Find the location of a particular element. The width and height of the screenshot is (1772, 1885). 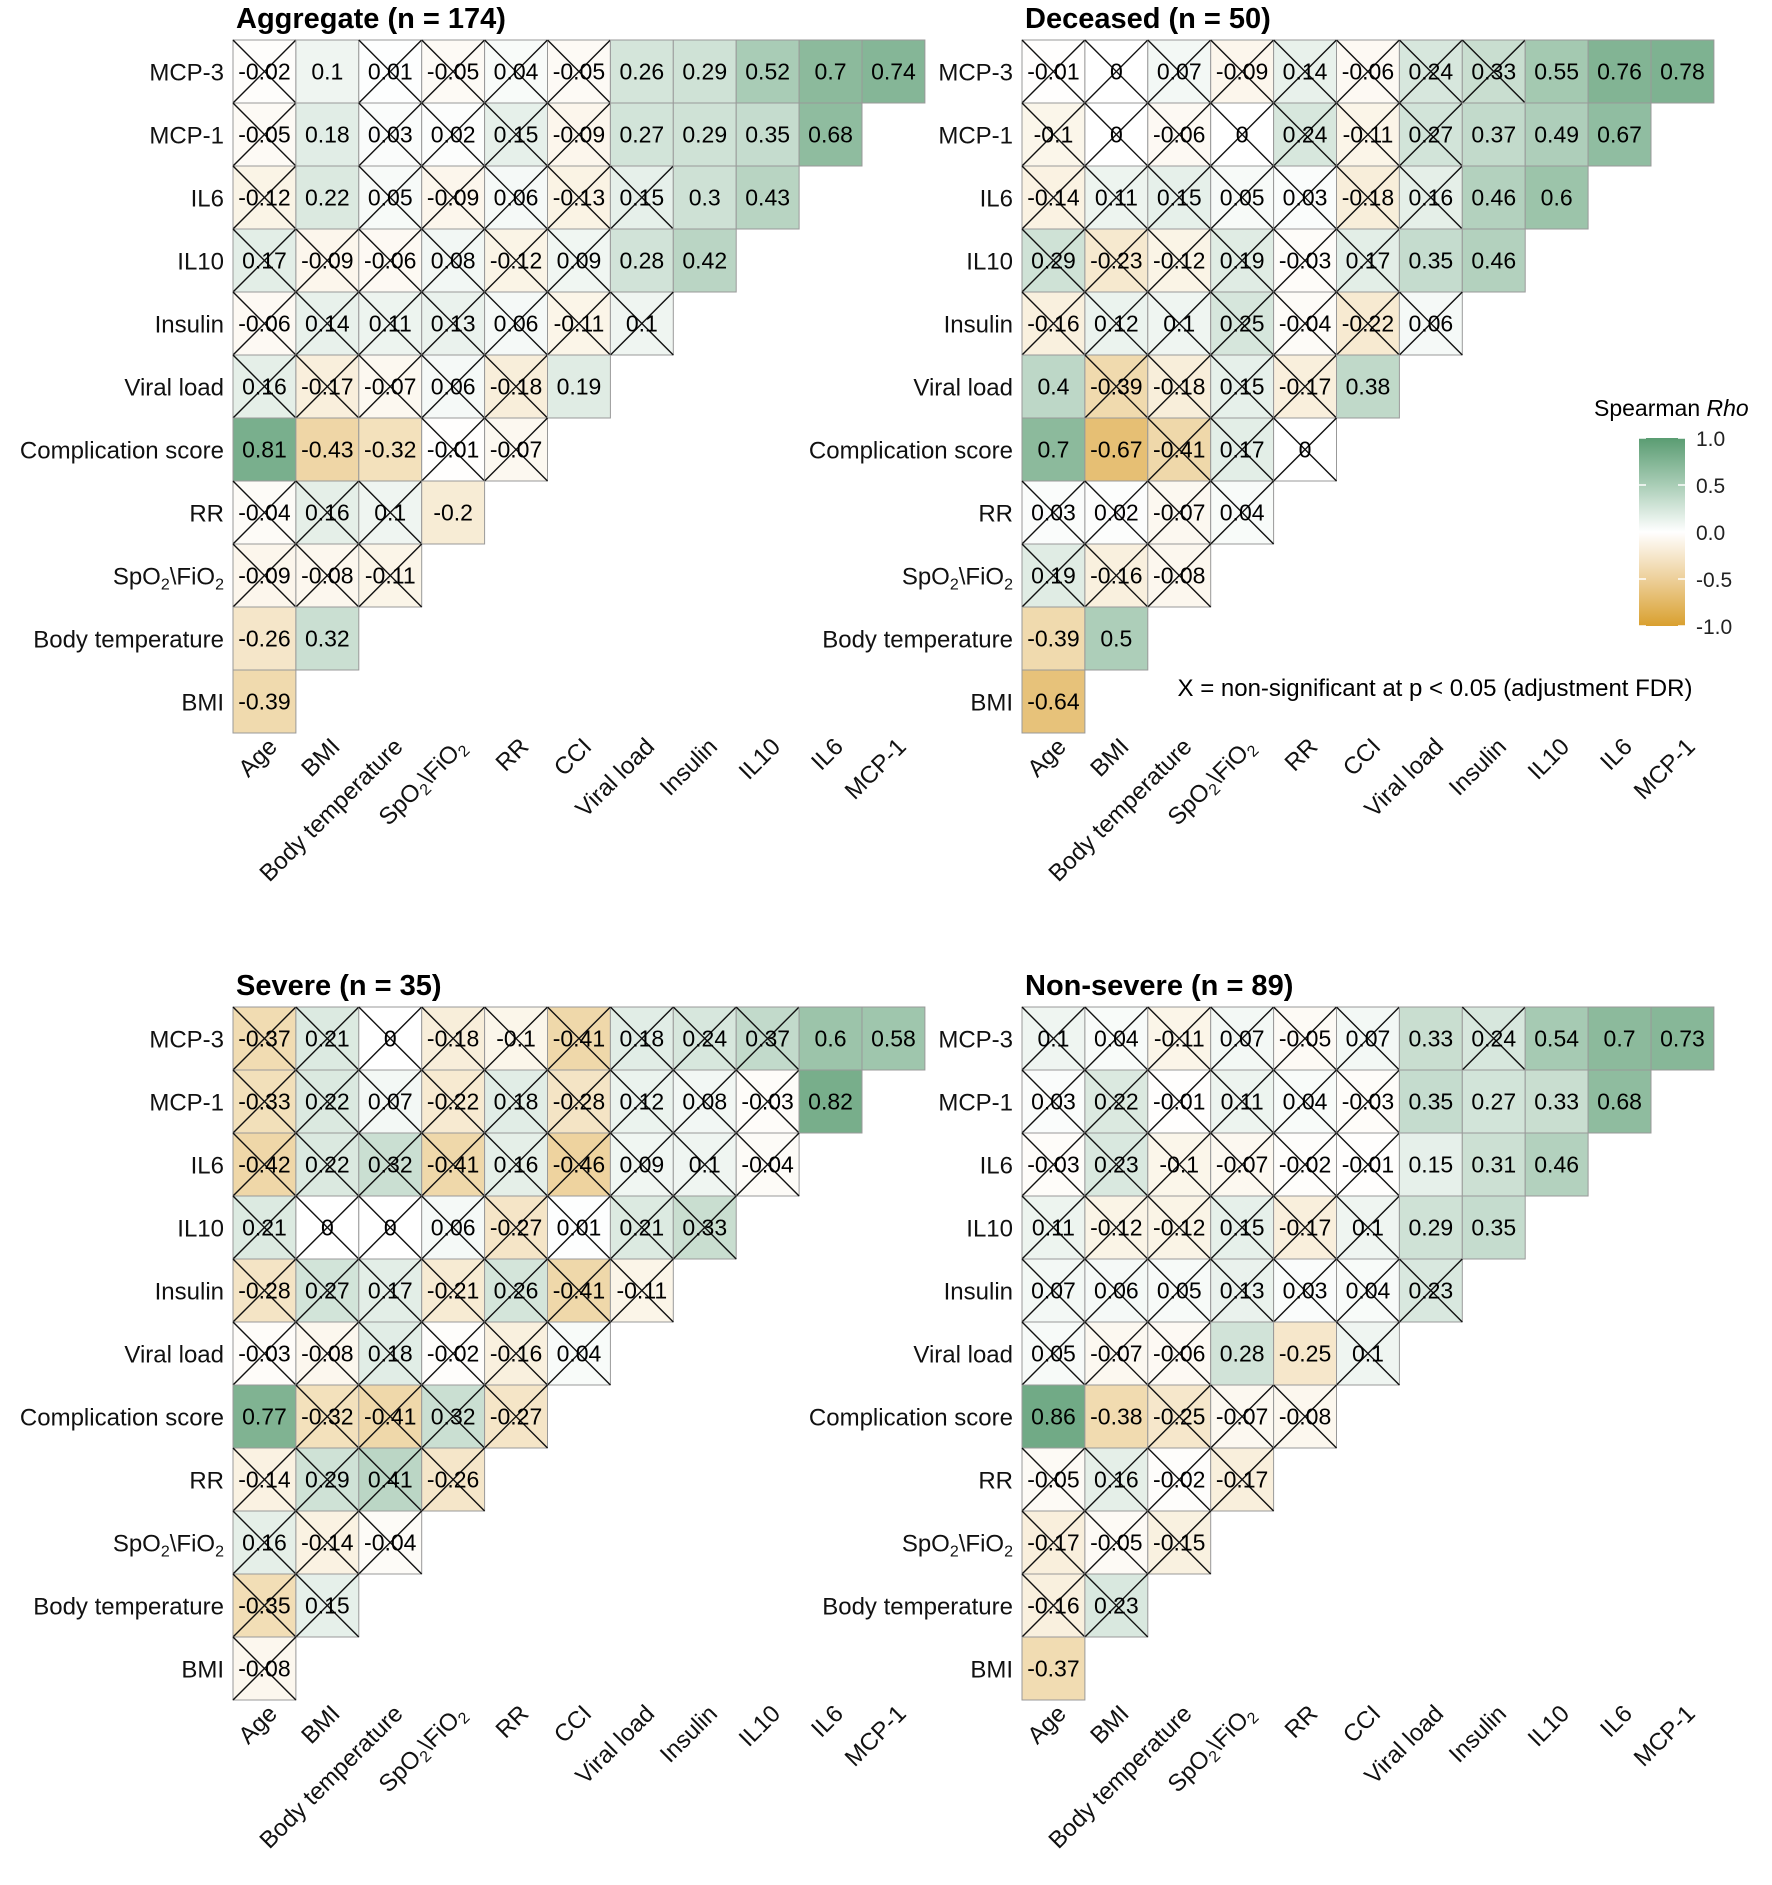

column-label: CCI is located at coordinates (573, 1724).